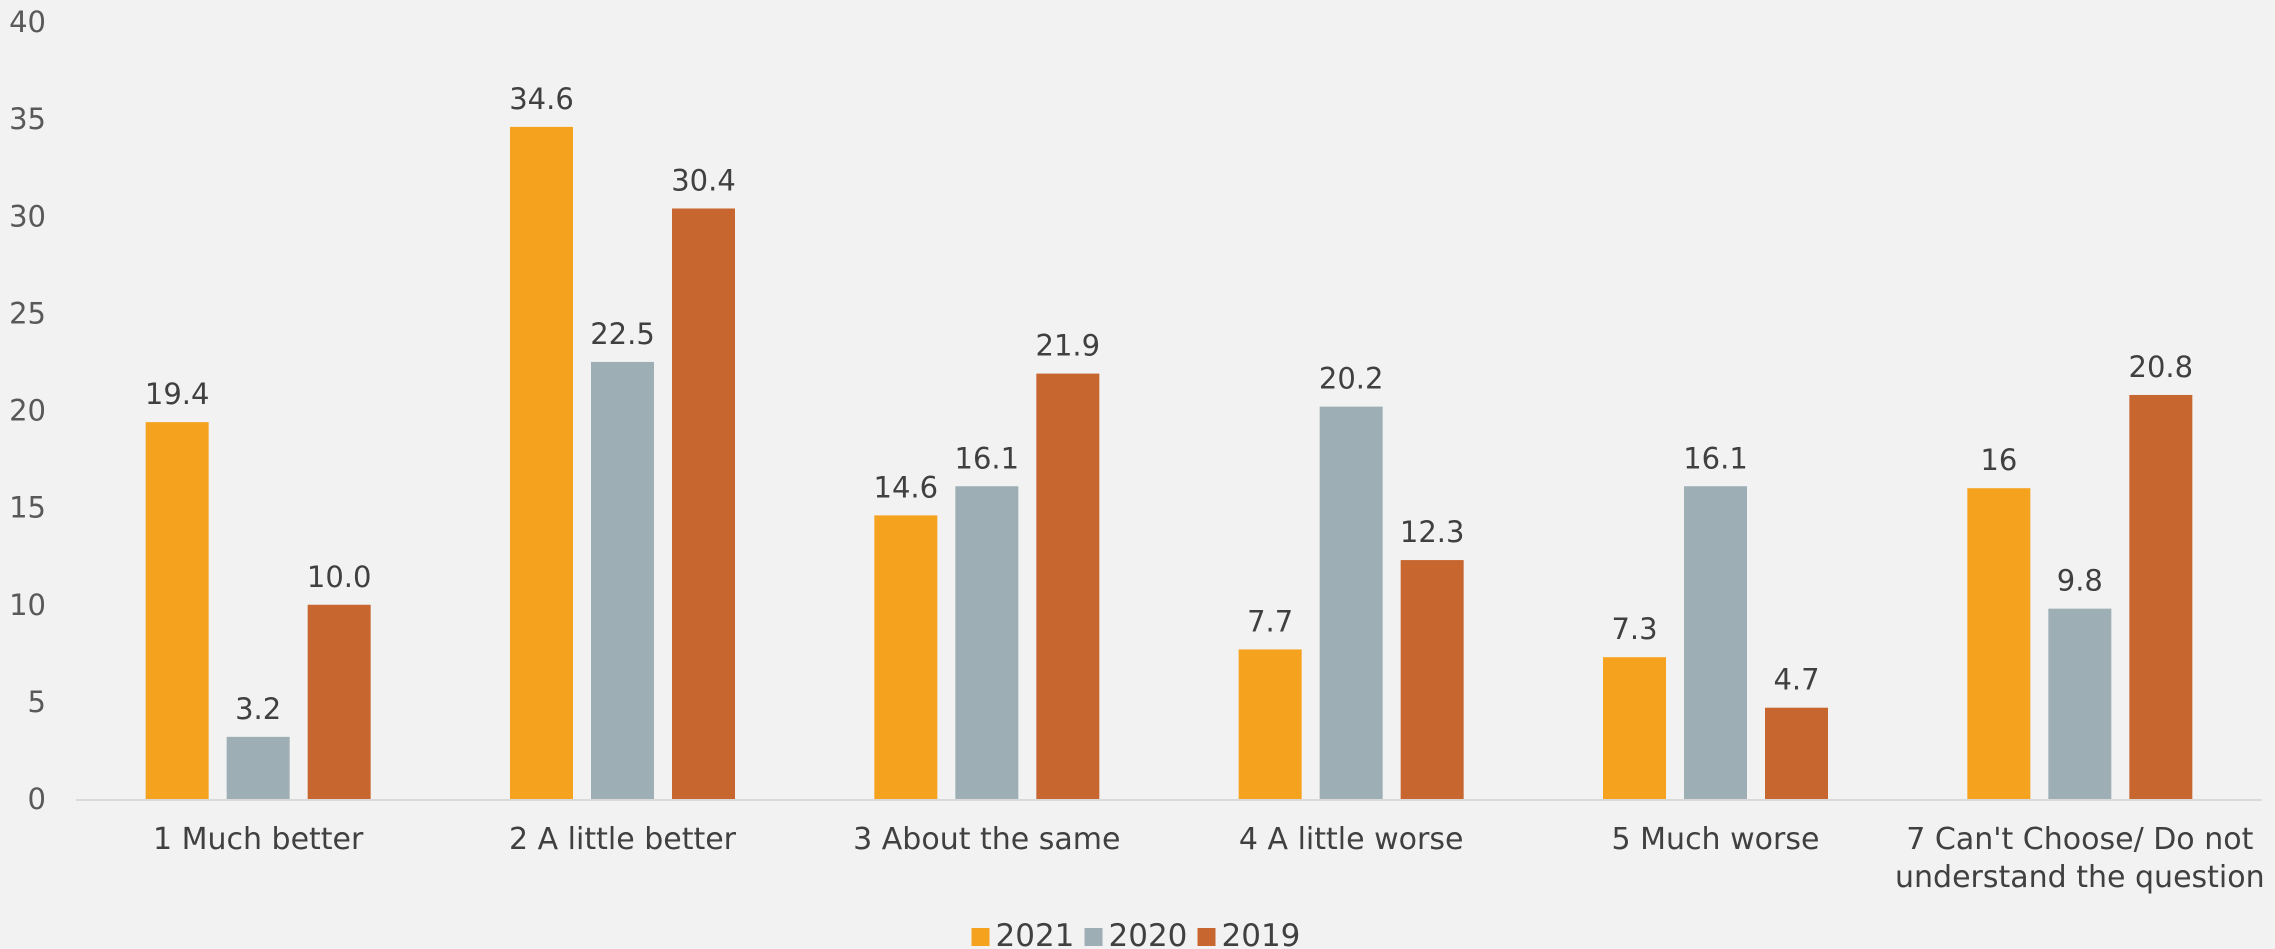 The width and height of the screenshot is (2275, 949). I want to click on y-tick-label: 20, so click(27, 411).